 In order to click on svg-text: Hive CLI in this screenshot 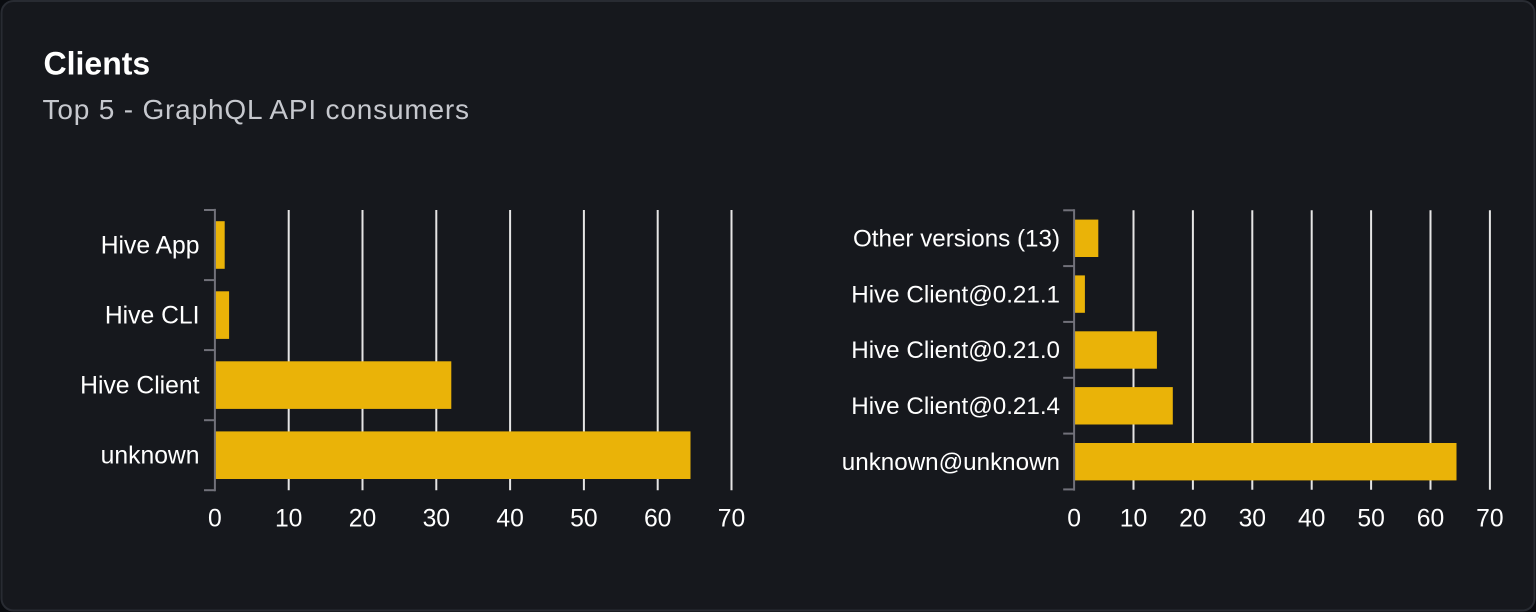, I will do `click(152, 316)`.